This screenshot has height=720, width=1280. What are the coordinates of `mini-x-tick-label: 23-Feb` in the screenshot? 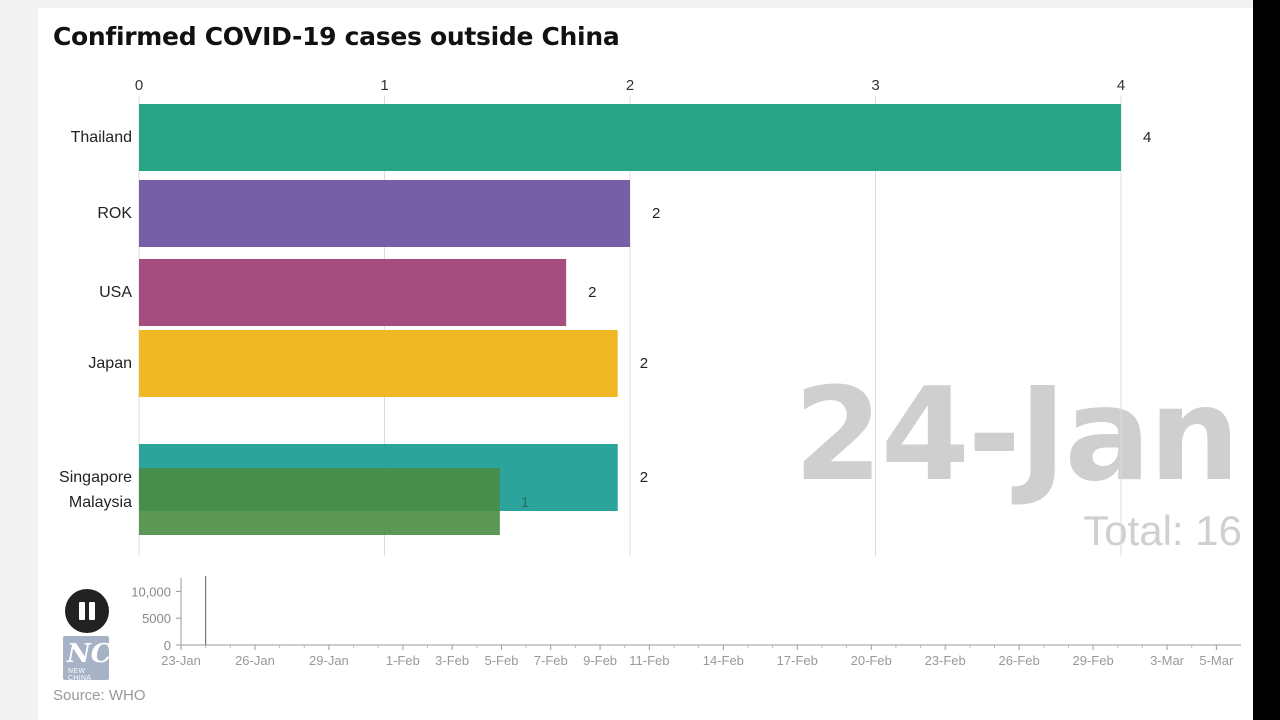 It's located at (945, 660).